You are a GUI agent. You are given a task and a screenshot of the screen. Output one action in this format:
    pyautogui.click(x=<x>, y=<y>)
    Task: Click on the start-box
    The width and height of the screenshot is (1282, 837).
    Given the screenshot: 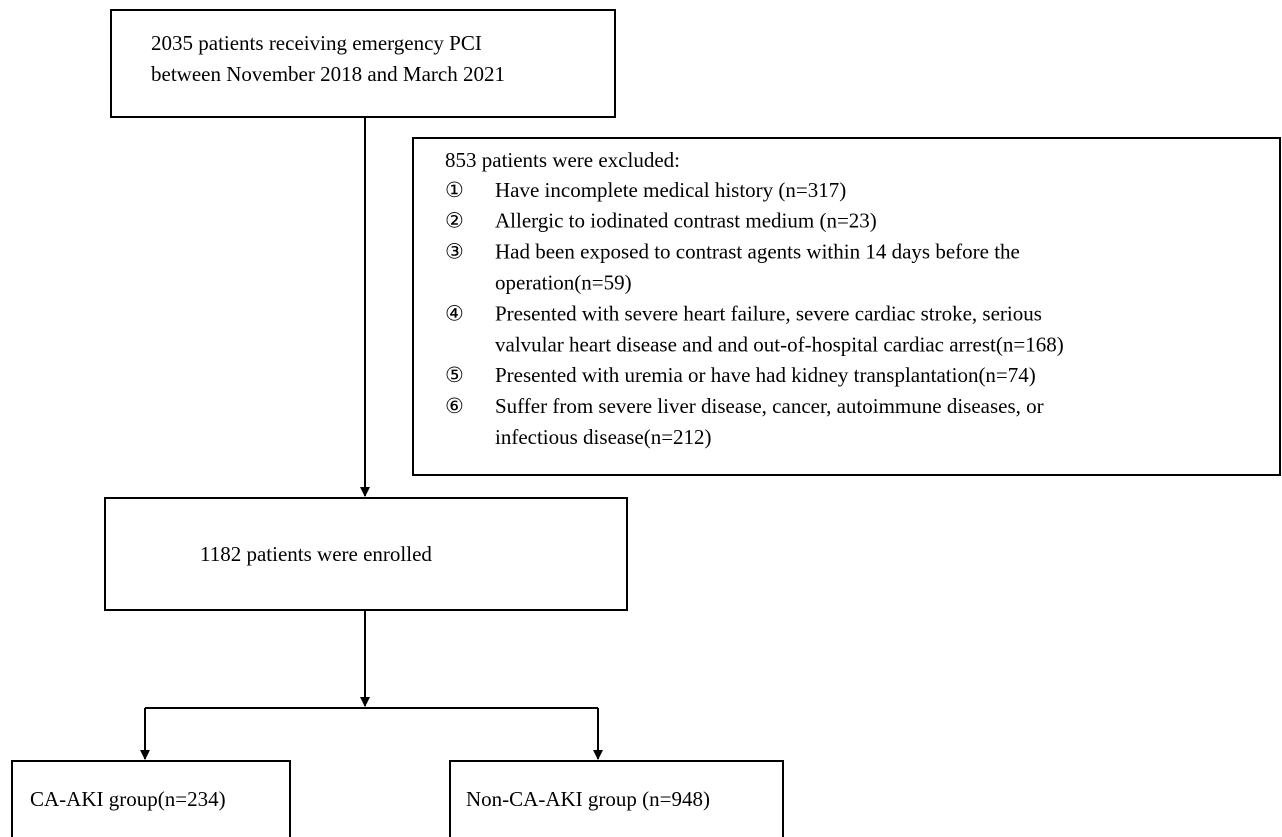 What is the action you would take?
    pyautogui.click(x=363, y=63)
    